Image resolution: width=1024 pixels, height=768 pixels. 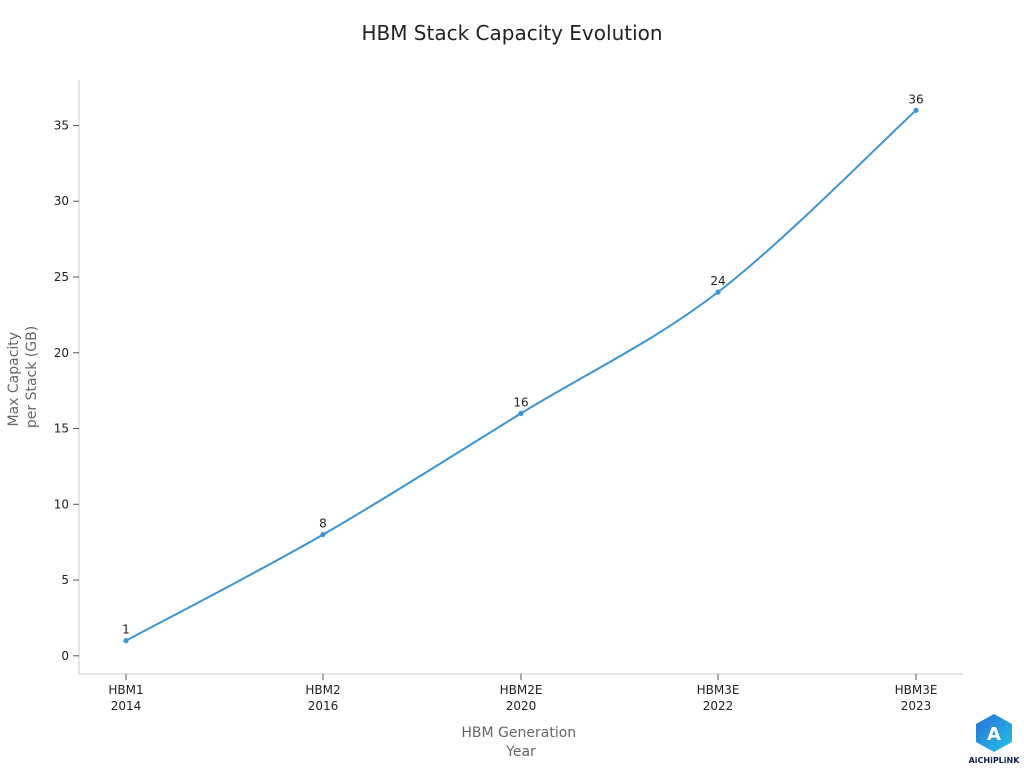 What do you see at coordinates (518, 733) in the screenshot?
I see `x-axis-title-line-1: HBM Generation` at bounding box center [518, 733].